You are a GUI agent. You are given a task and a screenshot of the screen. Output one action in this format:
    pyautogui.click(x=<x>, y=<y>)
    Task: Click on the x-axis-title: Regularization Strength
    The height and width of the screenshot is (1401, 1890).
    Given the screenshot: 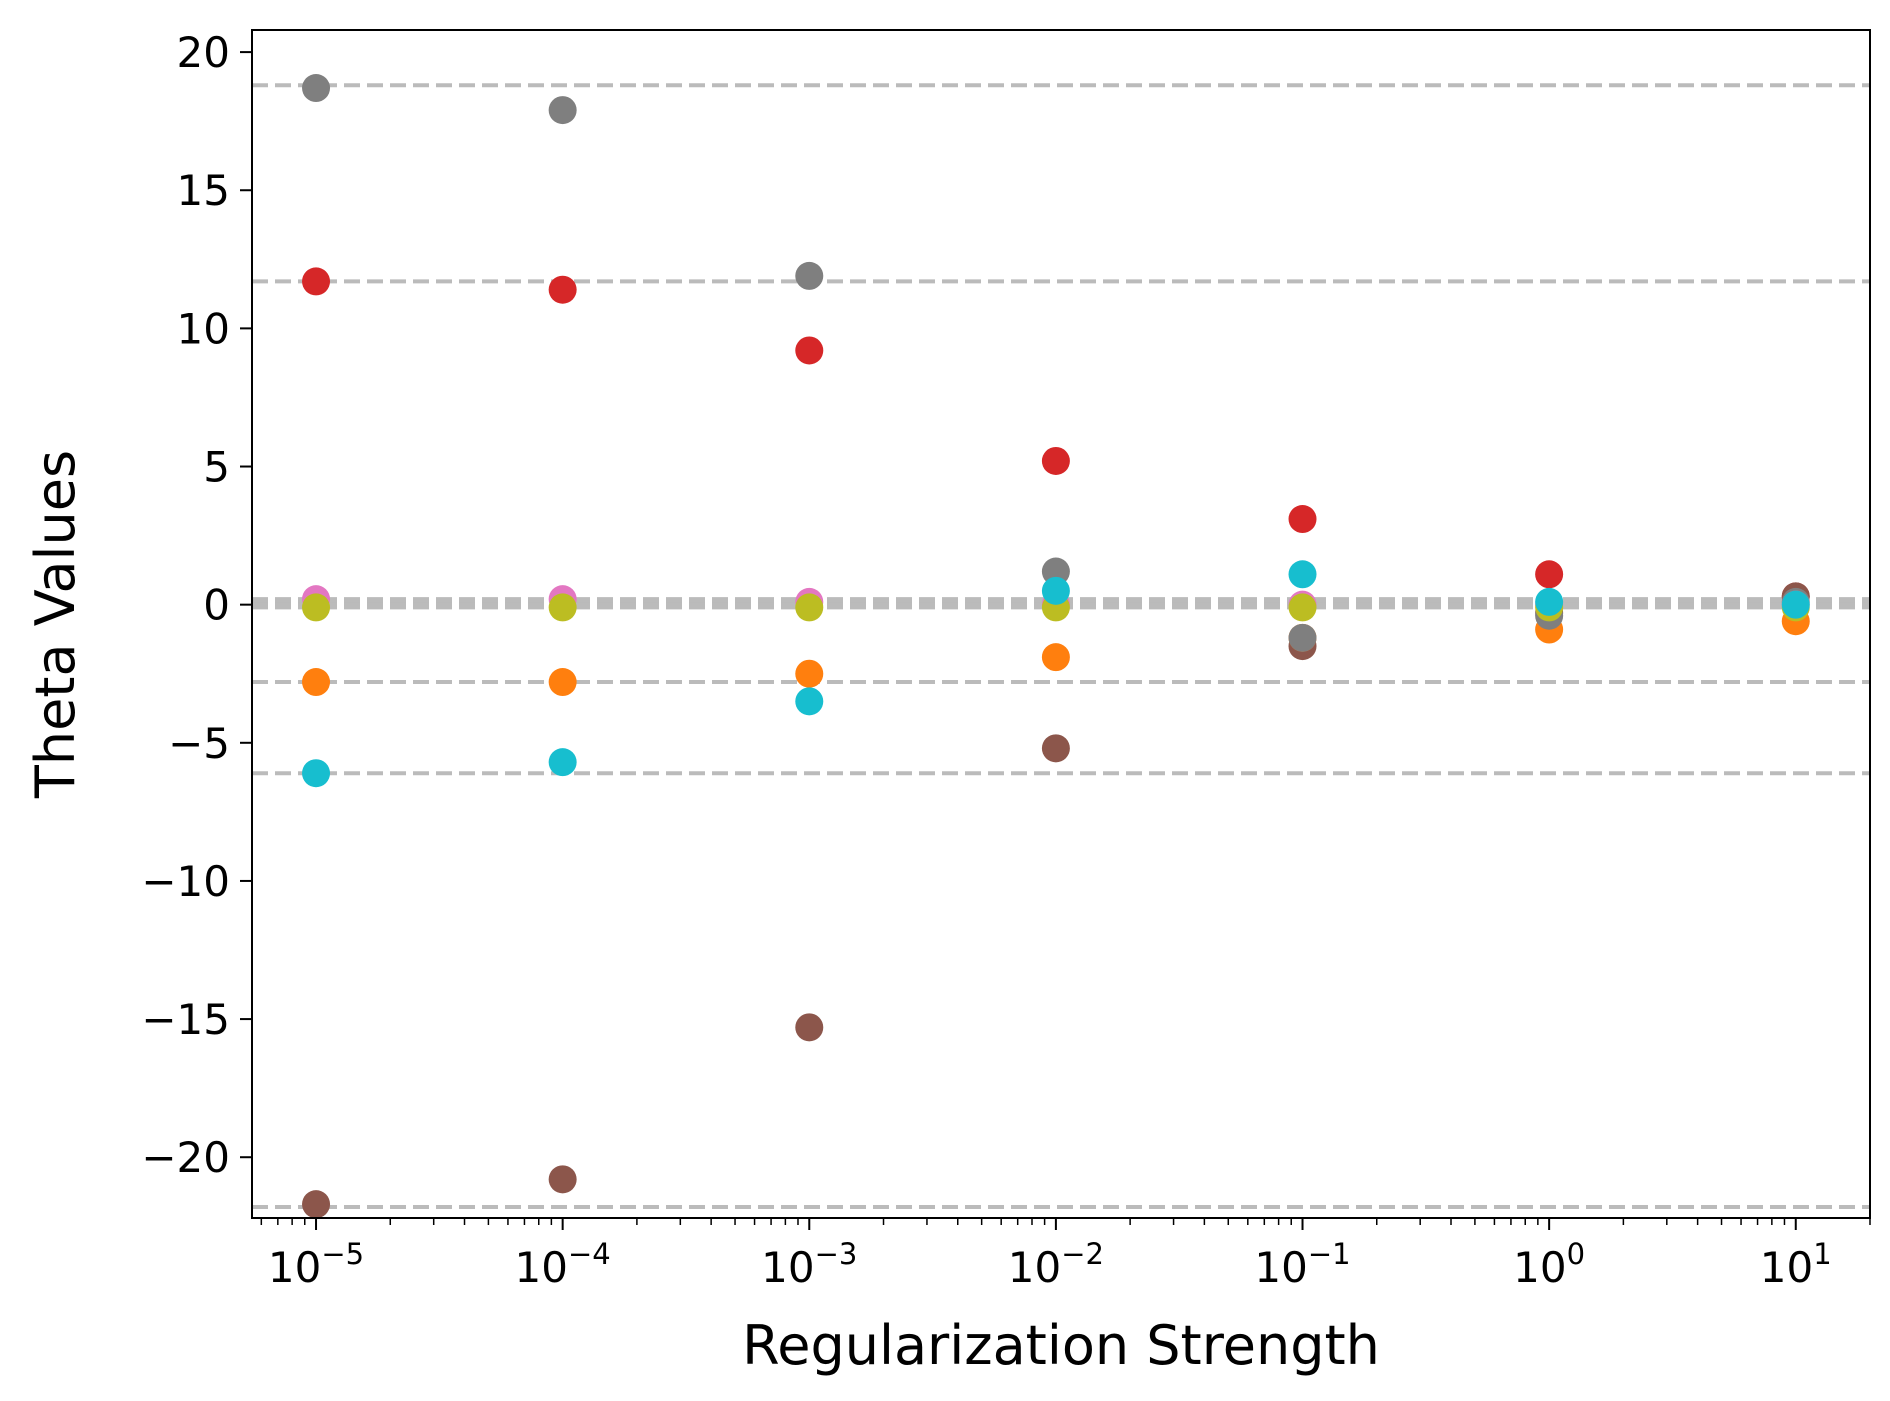 What is the action you would take?
    pyautogui.click(x=1061, y=1345)
    